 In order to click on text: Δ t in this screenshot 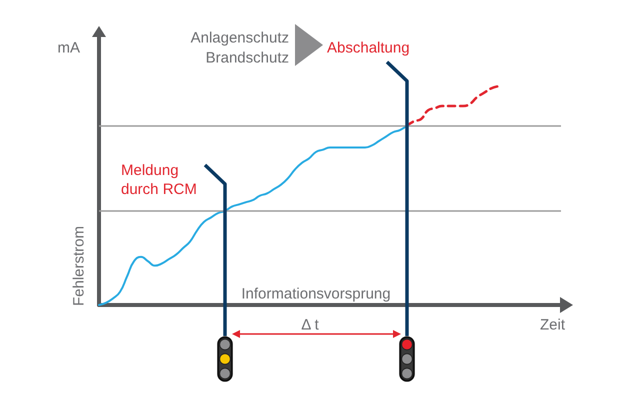, I will do `click(310, 325)`.